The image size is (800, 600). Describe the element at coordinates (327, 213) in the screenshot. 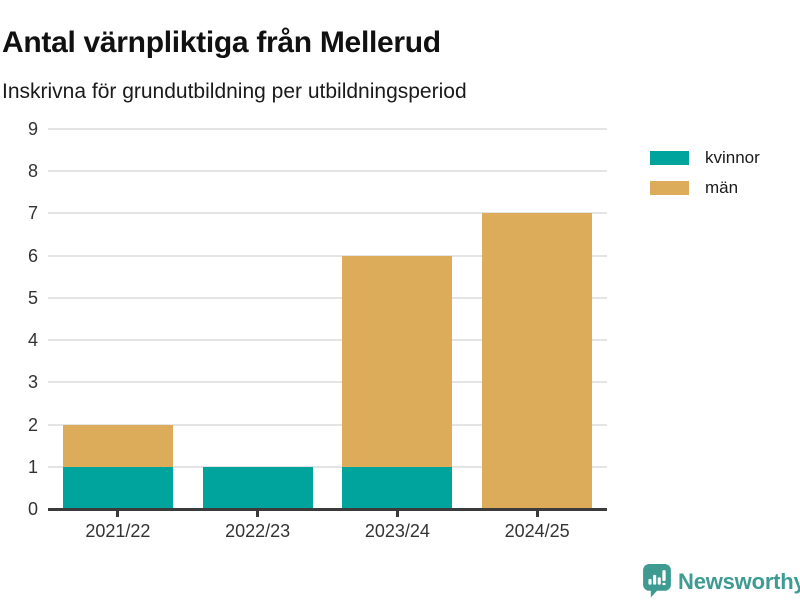

I see `gridline-y7` at that location.